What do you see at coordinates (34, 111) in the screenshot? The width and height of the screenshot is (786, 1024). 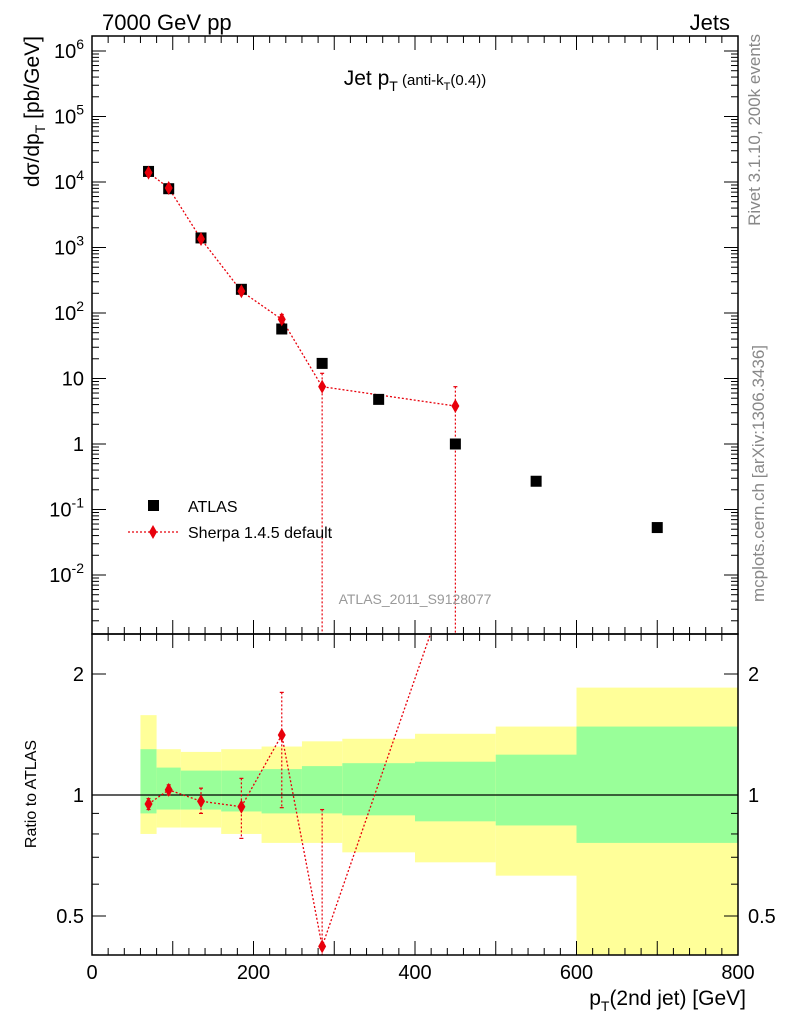 I see `main-y-axis-label: dσ/dpT [pb/GeV]` at bounding box center [34, 111].